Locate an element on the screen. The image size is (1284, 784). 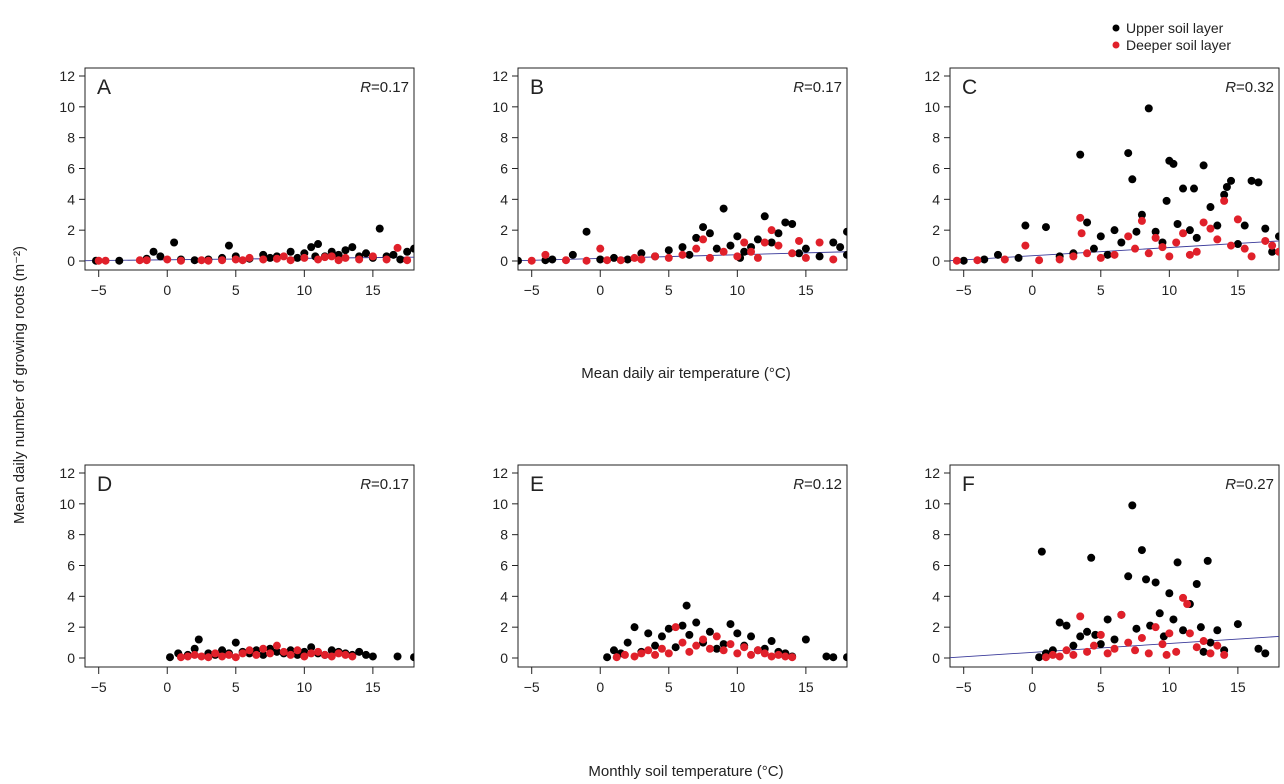
plot-frame is located at coordinates (1114, 169).